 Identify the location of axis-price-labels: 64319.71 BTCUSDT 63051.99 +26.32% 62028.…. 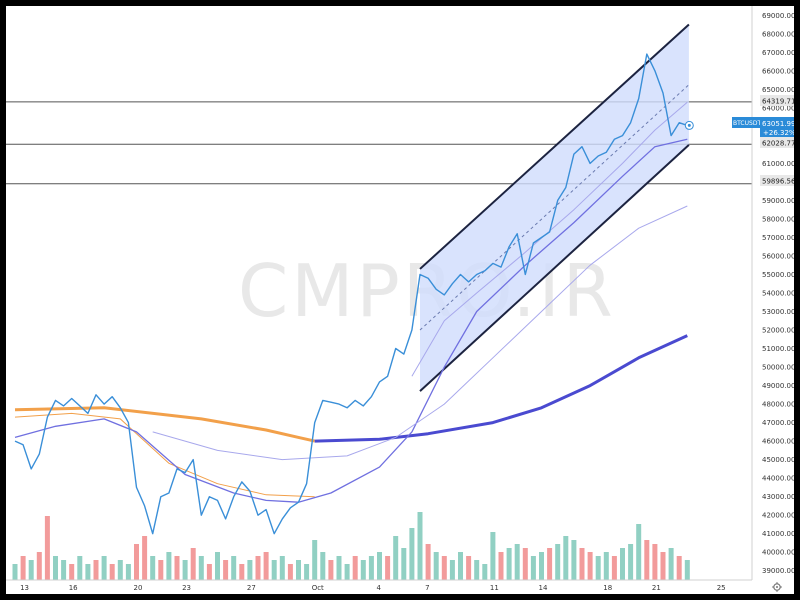
(763, 140).